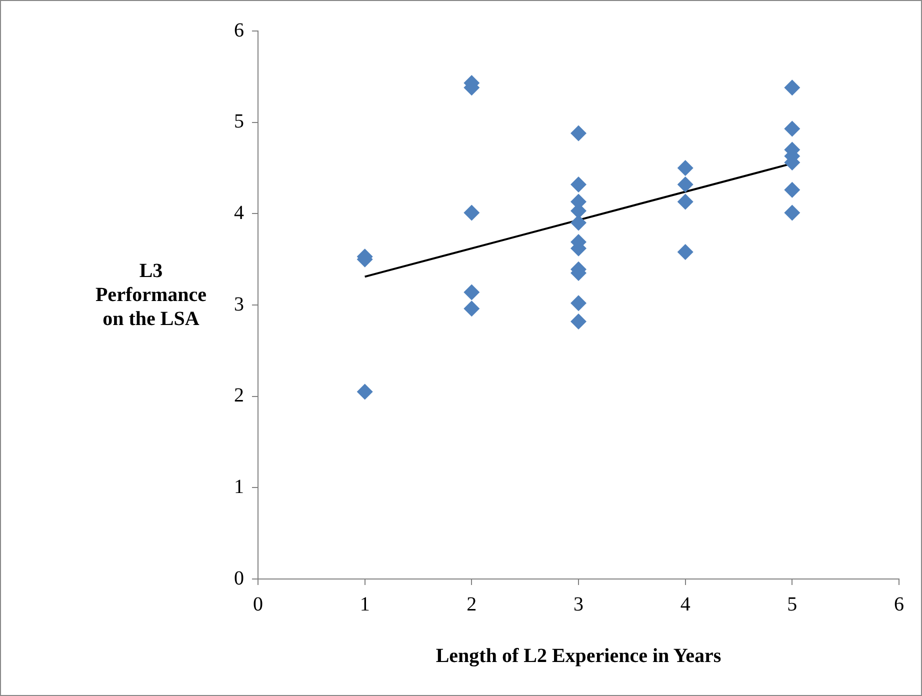 This screenshot has width=922, height=696. What do you see at coordinates (239, 487) in the screenshot?
I see `y-tick-label: 1` at bounding box center [239, 487].